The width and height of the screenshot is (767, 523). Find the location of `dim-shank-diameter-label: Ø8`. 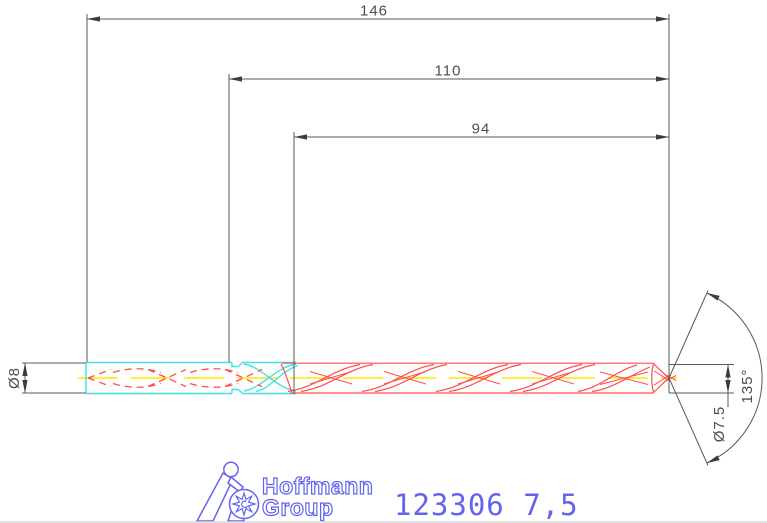

dim-shank-diameter-label: Ø8 is located at coordinates (14, 378).